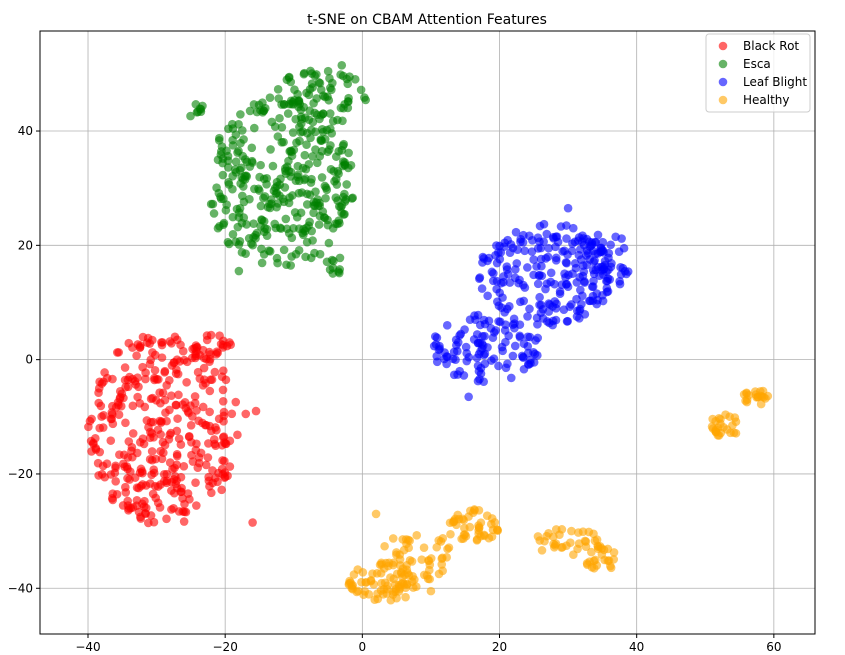 This screenshot has width=845, height=655. Describe the element at coordinates (758, 73) in the screenshot. I see `legend: Black Rot Esca Leaf Blight Healthy` at that location.